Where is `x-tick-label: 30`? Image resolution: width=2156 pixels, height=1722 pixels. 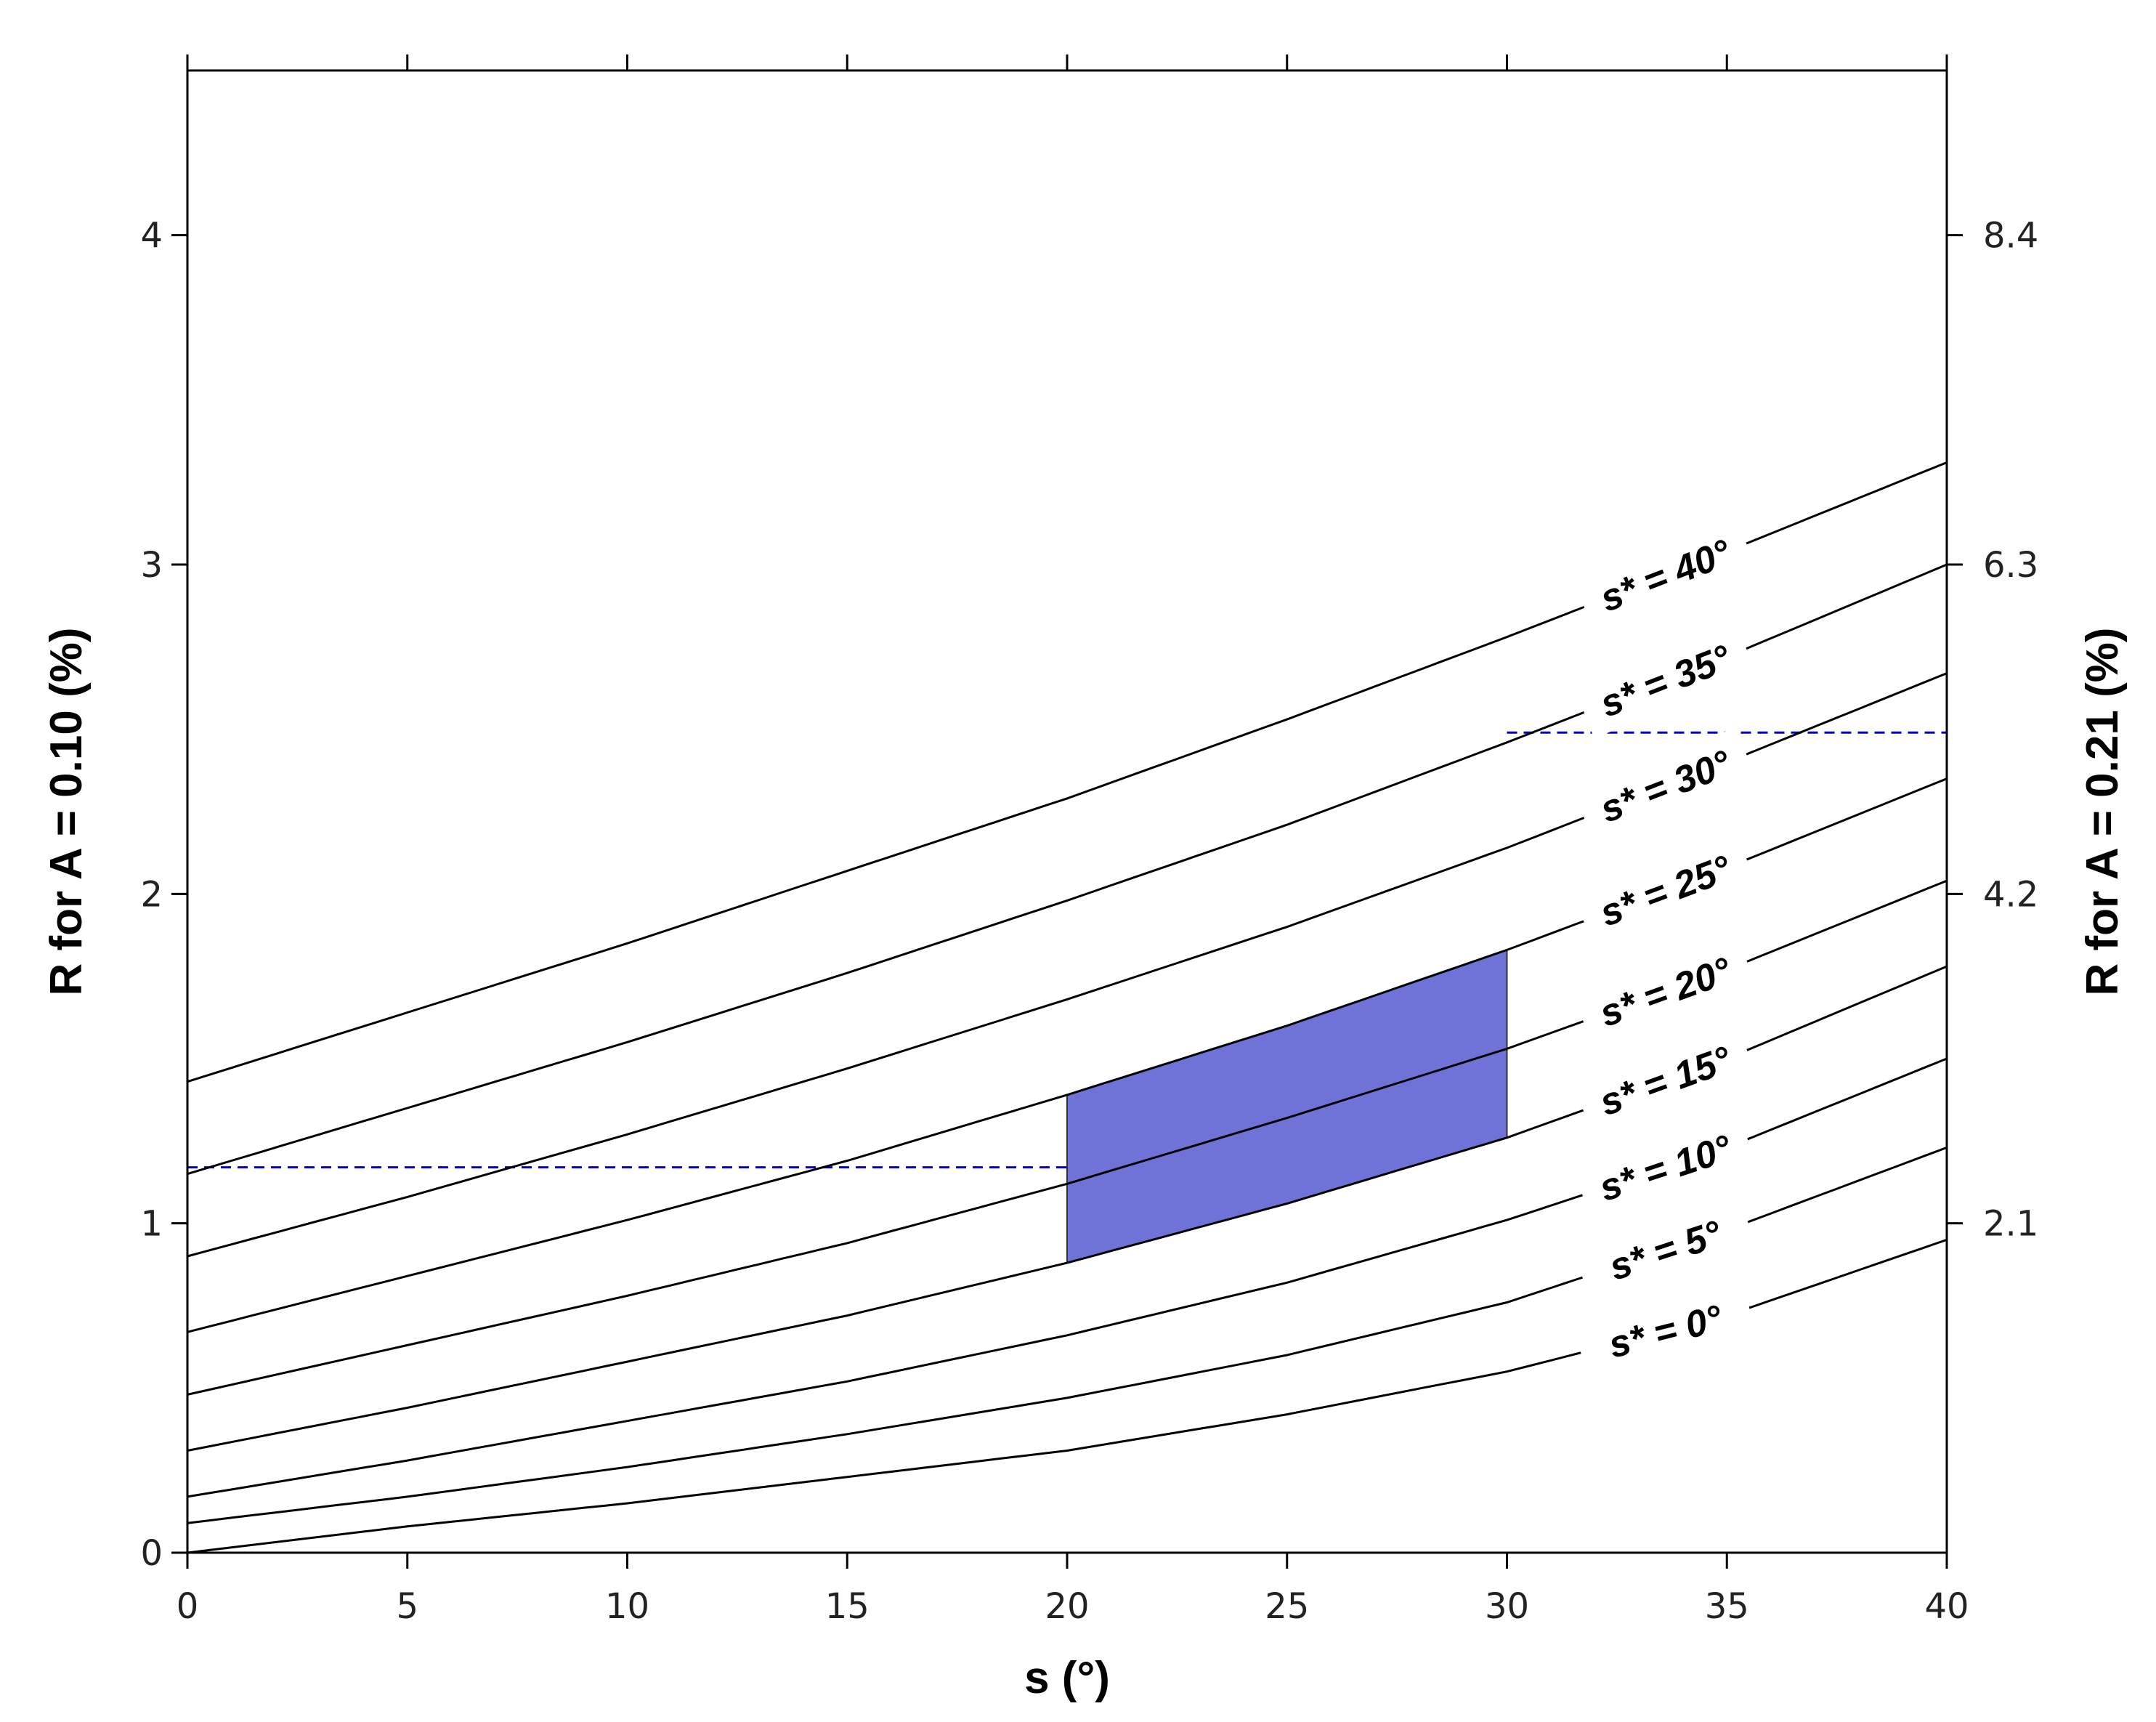 x-tick-label: 30 is located at coordinates (1507, 1606).